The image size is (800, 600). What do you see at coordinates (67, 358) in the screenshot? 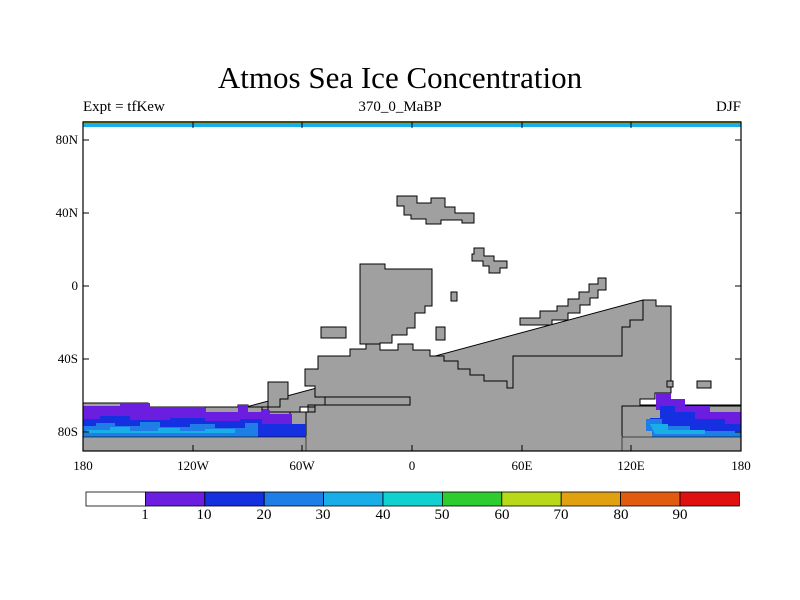
I see `y-tick-label: 40S` at bounding box center [67, 358].